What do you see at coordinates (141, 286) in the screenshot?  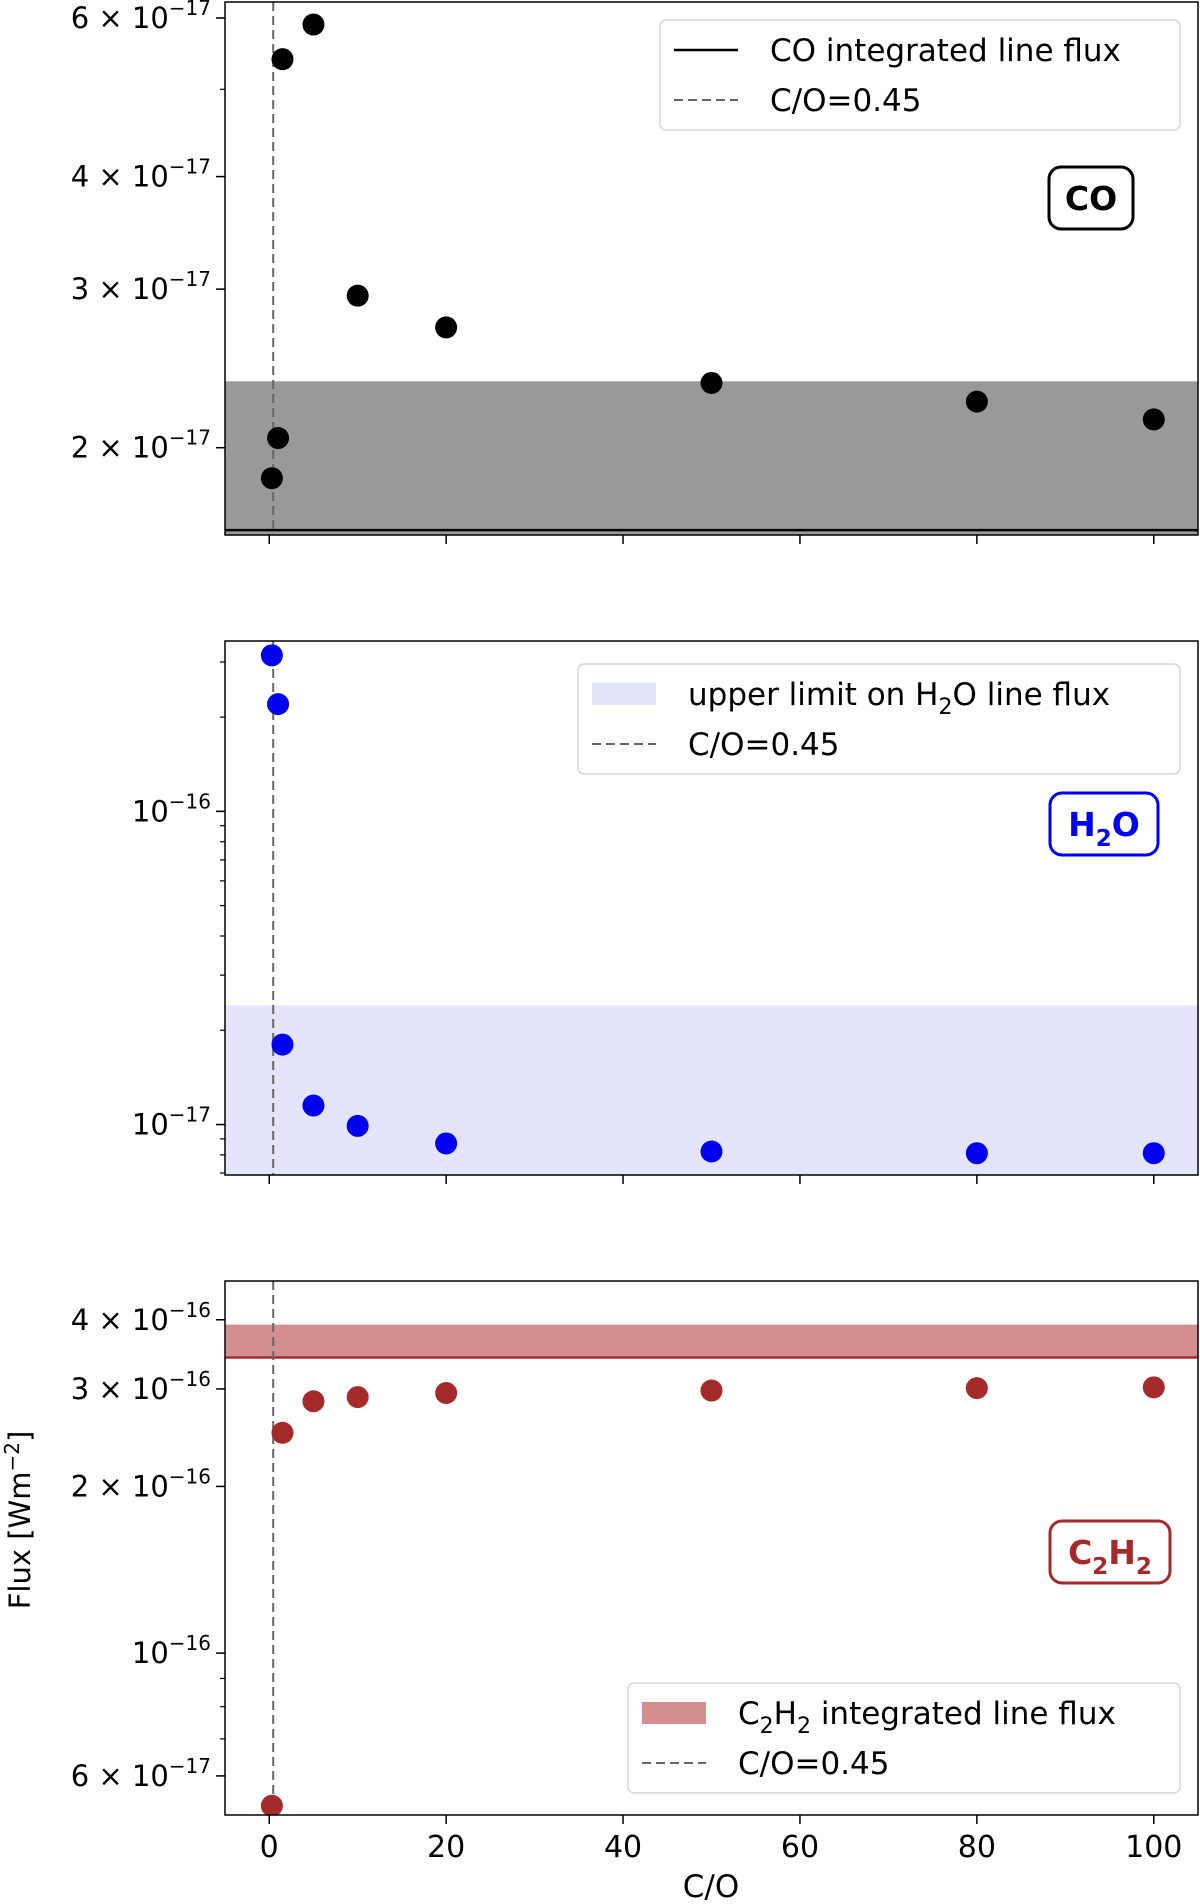 I see `co-y-tick-label: 3 × 10⁻¹⁷` at bounding box center [141, 286].